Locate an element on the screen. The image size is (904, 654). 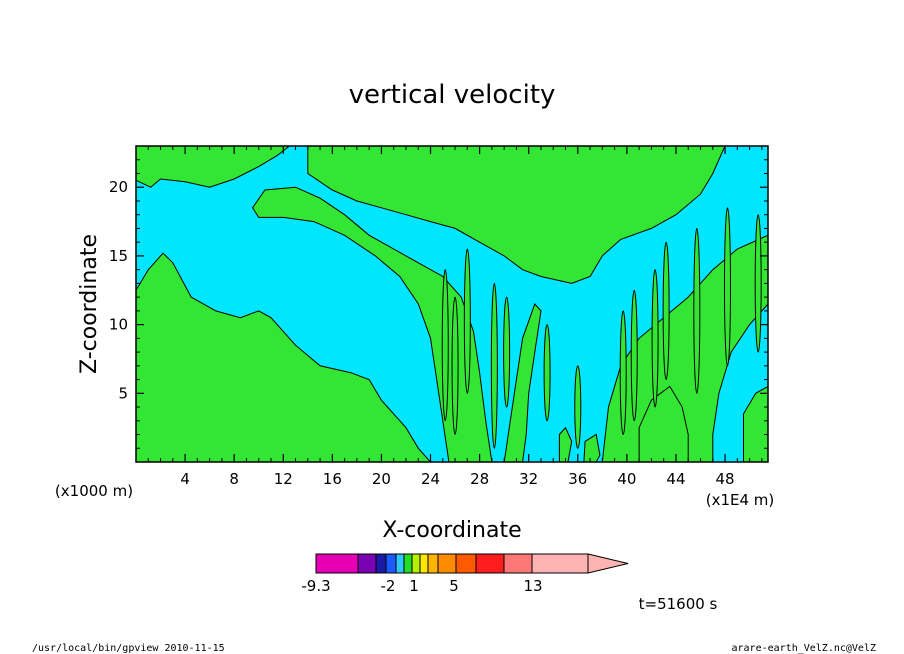
colorbar-tick-label: -9.3 is located at coordinates (315, 586).